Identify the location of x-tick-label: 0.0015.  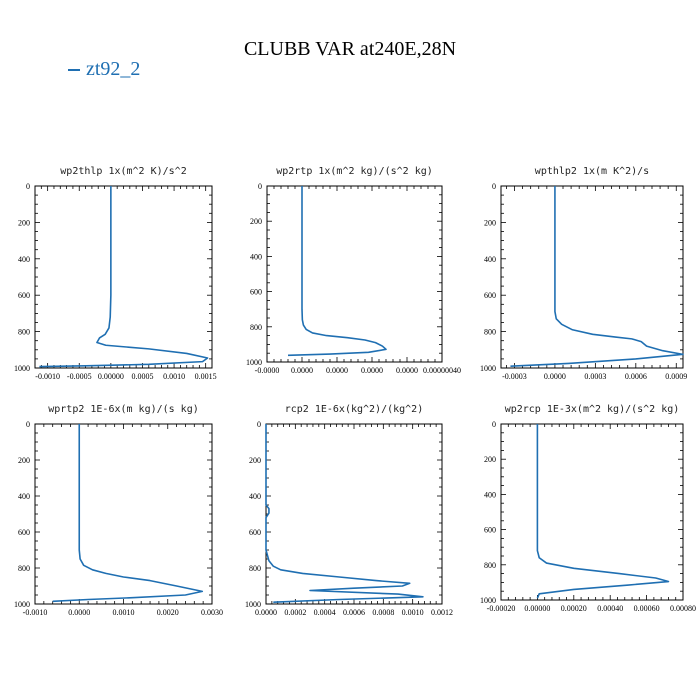
(206, 376).